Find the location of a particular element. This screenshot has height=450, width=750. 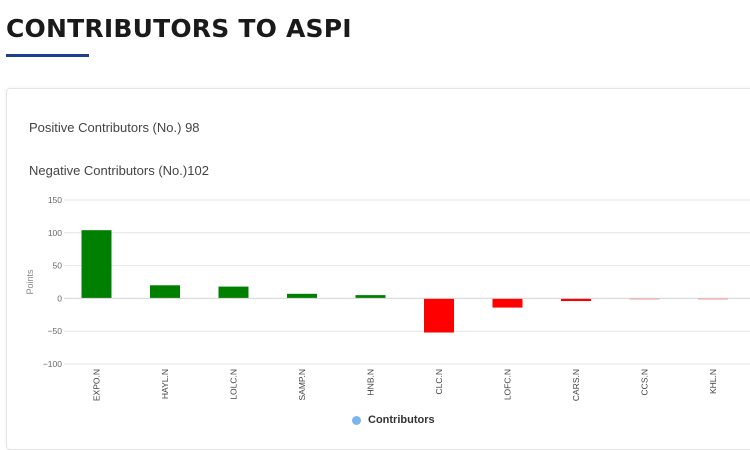

positive-contributors-stat: Positive Contributors (No.) 98 is located at coordinates (114, 127).